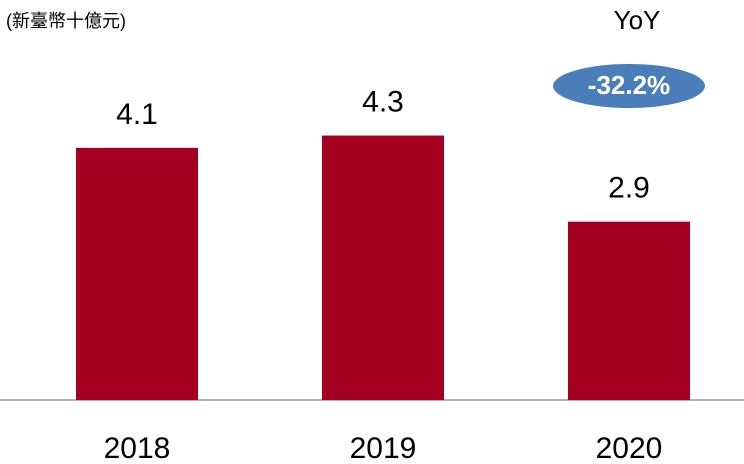 This screenshot has height=464, width=744. Describe the element at coordinates (383, 101) in the screenshot. I see `data-label: 4.3` at that location.